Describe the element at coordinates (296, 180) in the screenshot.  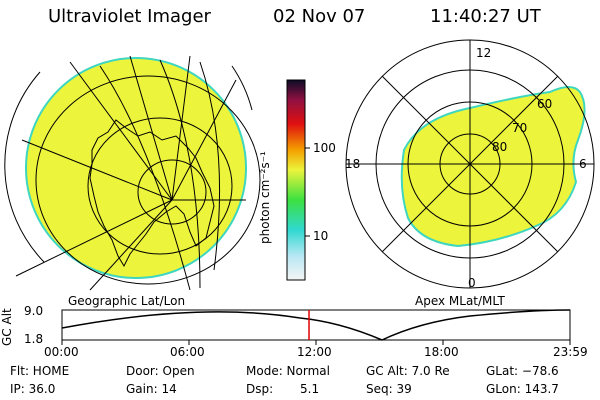
I see `colorbar` at that location.